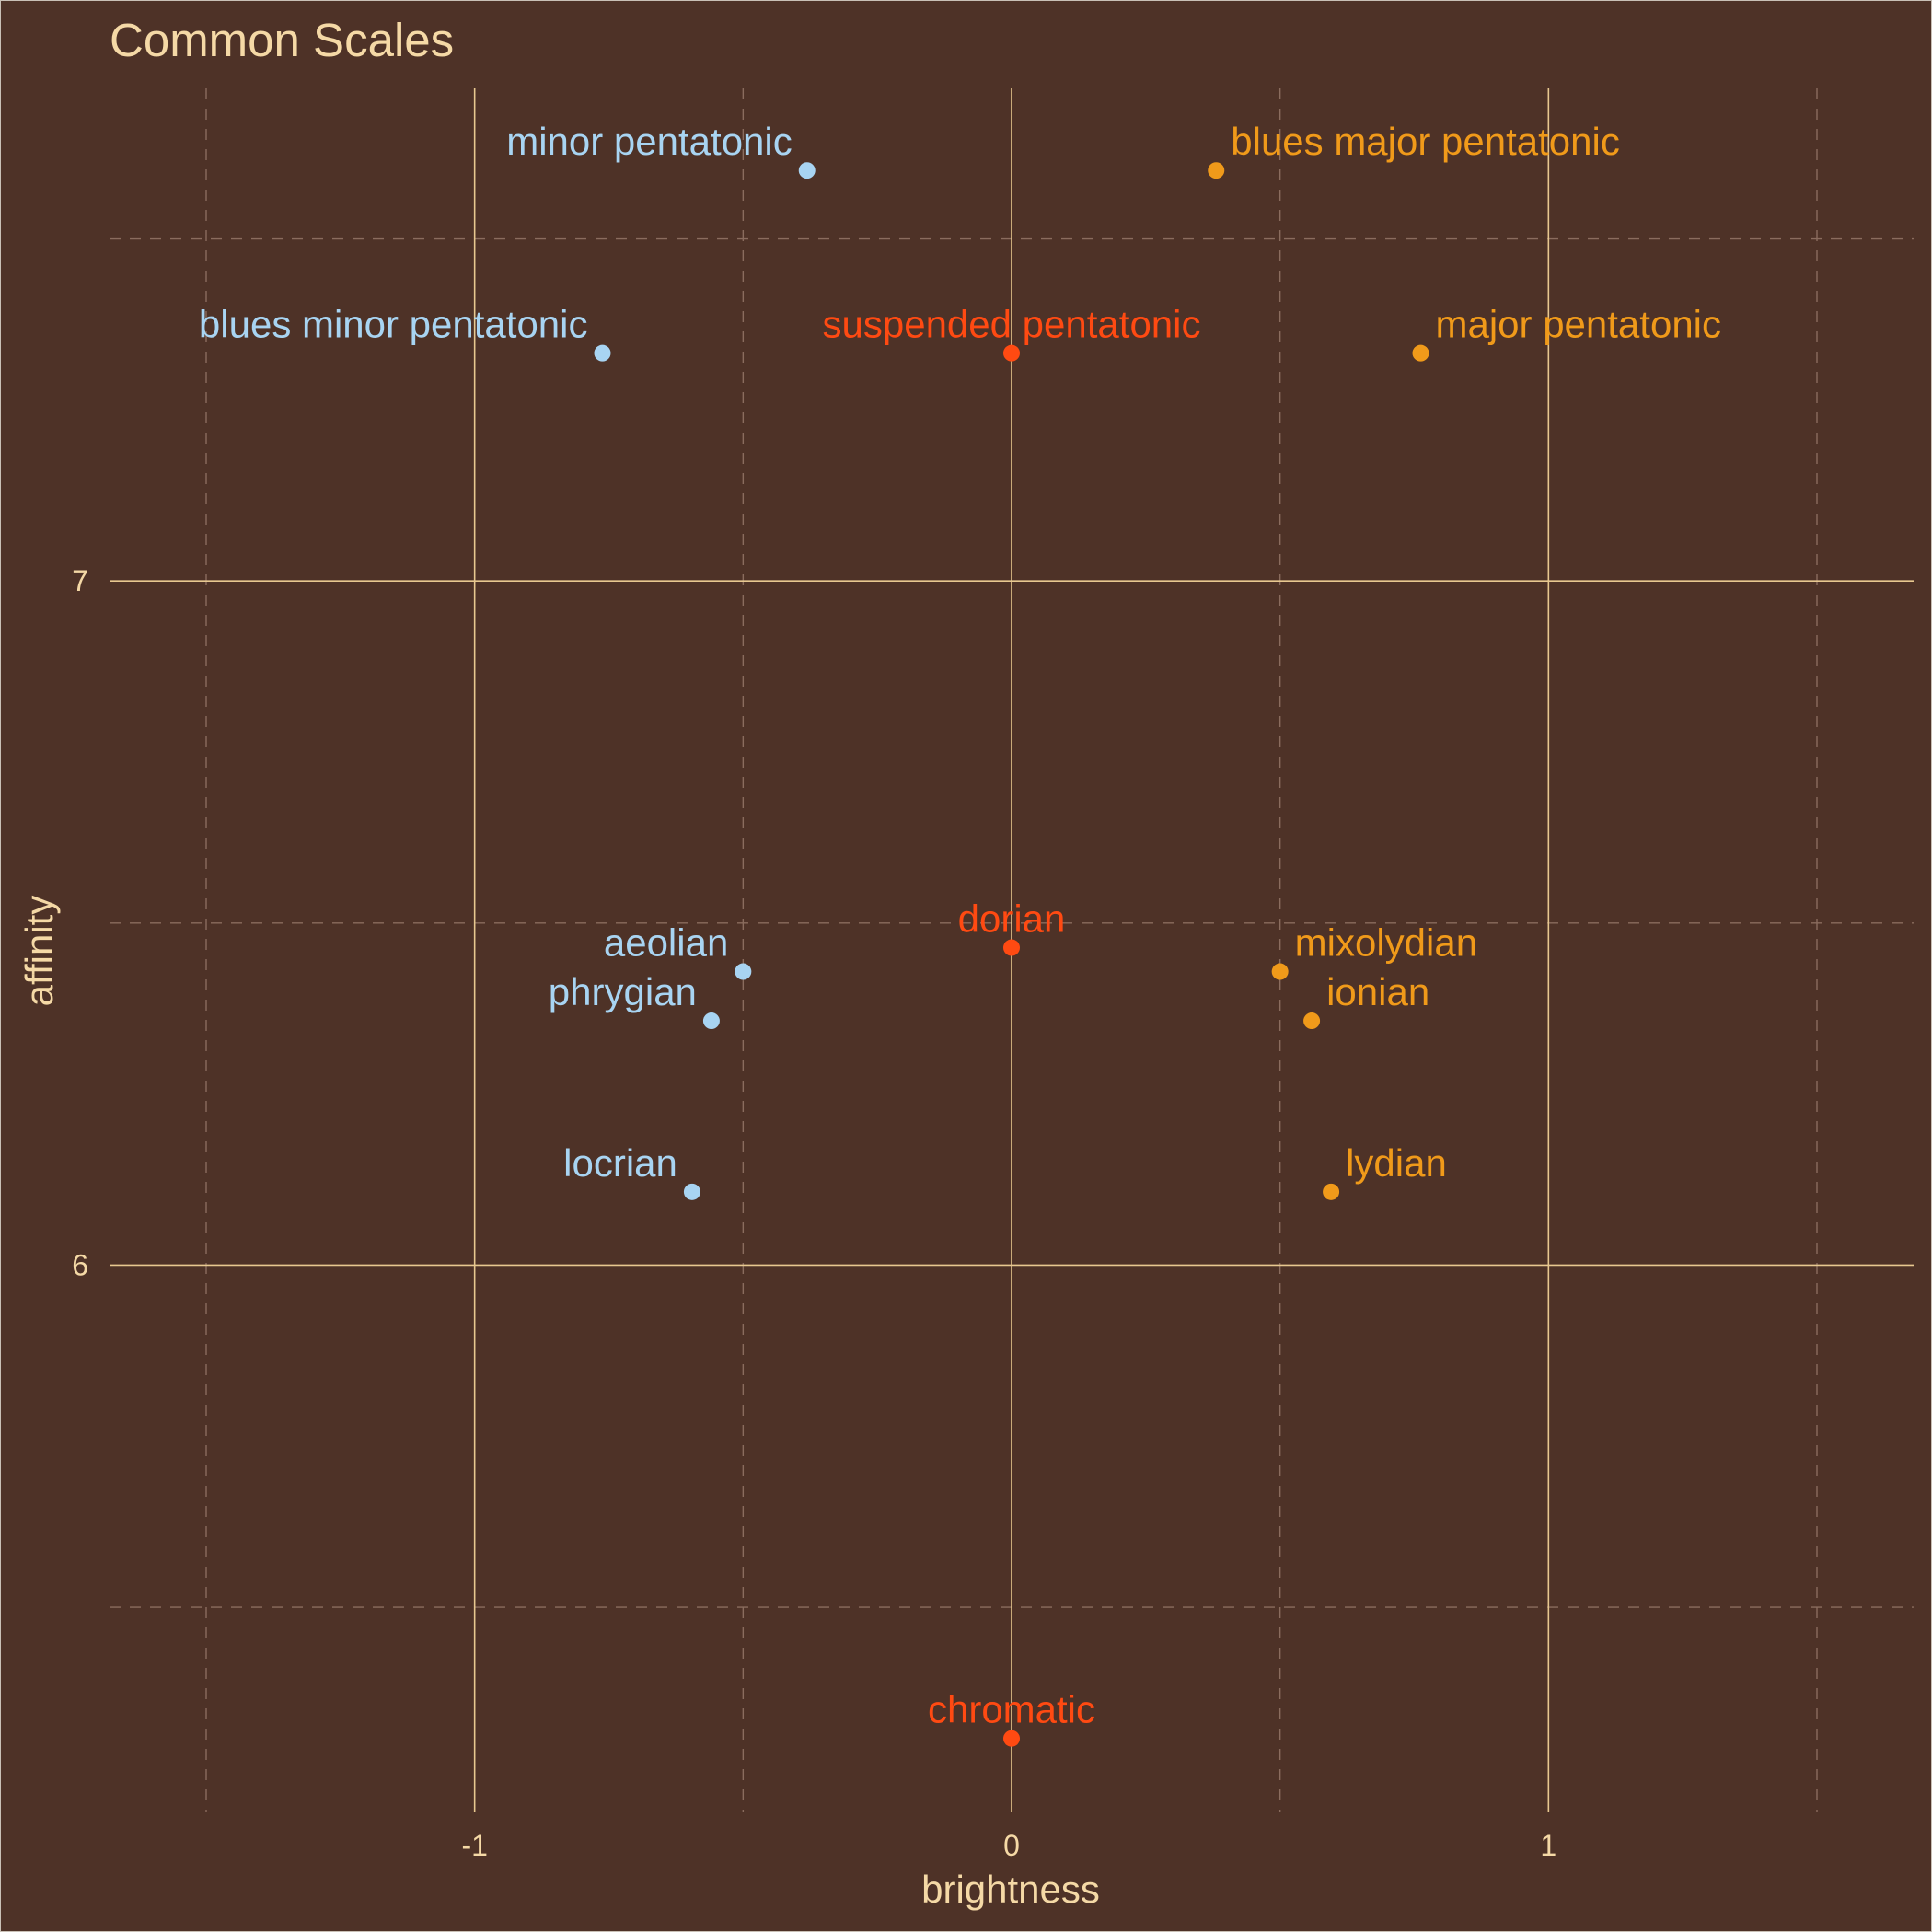 This screenshot has width=1932, height=1932. Describe the element at coordinates (623, 992) in the screenshot. I see `point-label: phrygian` at that location.